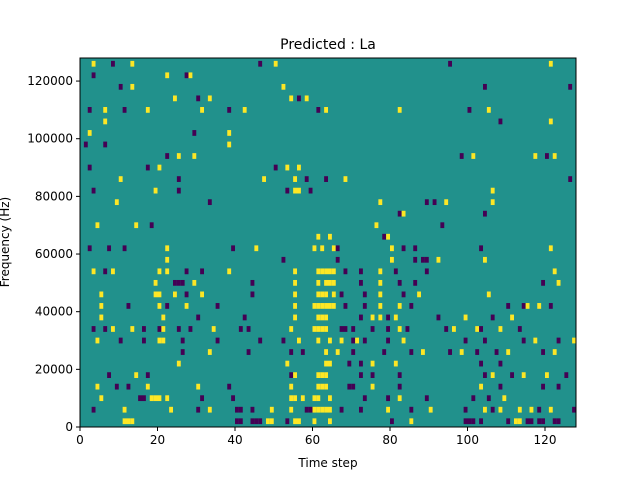  Describe the element at coordinates (50, 139) in the screenshot. I see `y-tick-label: 100000` at that location.